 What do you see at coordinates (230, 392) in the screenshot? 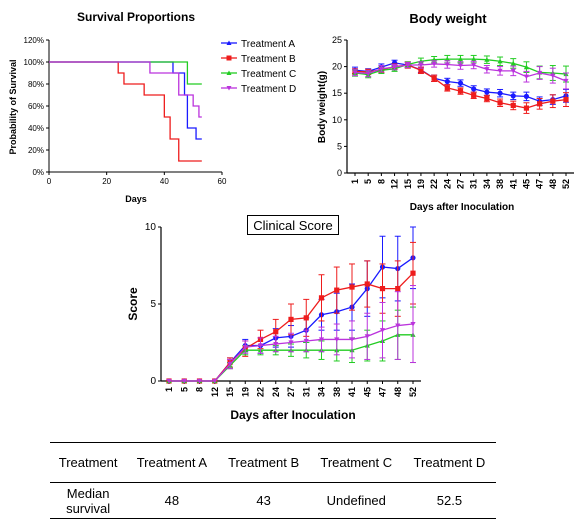
I see `clinical-score-x-tick-label: 15` at bounding box center [230, 392].